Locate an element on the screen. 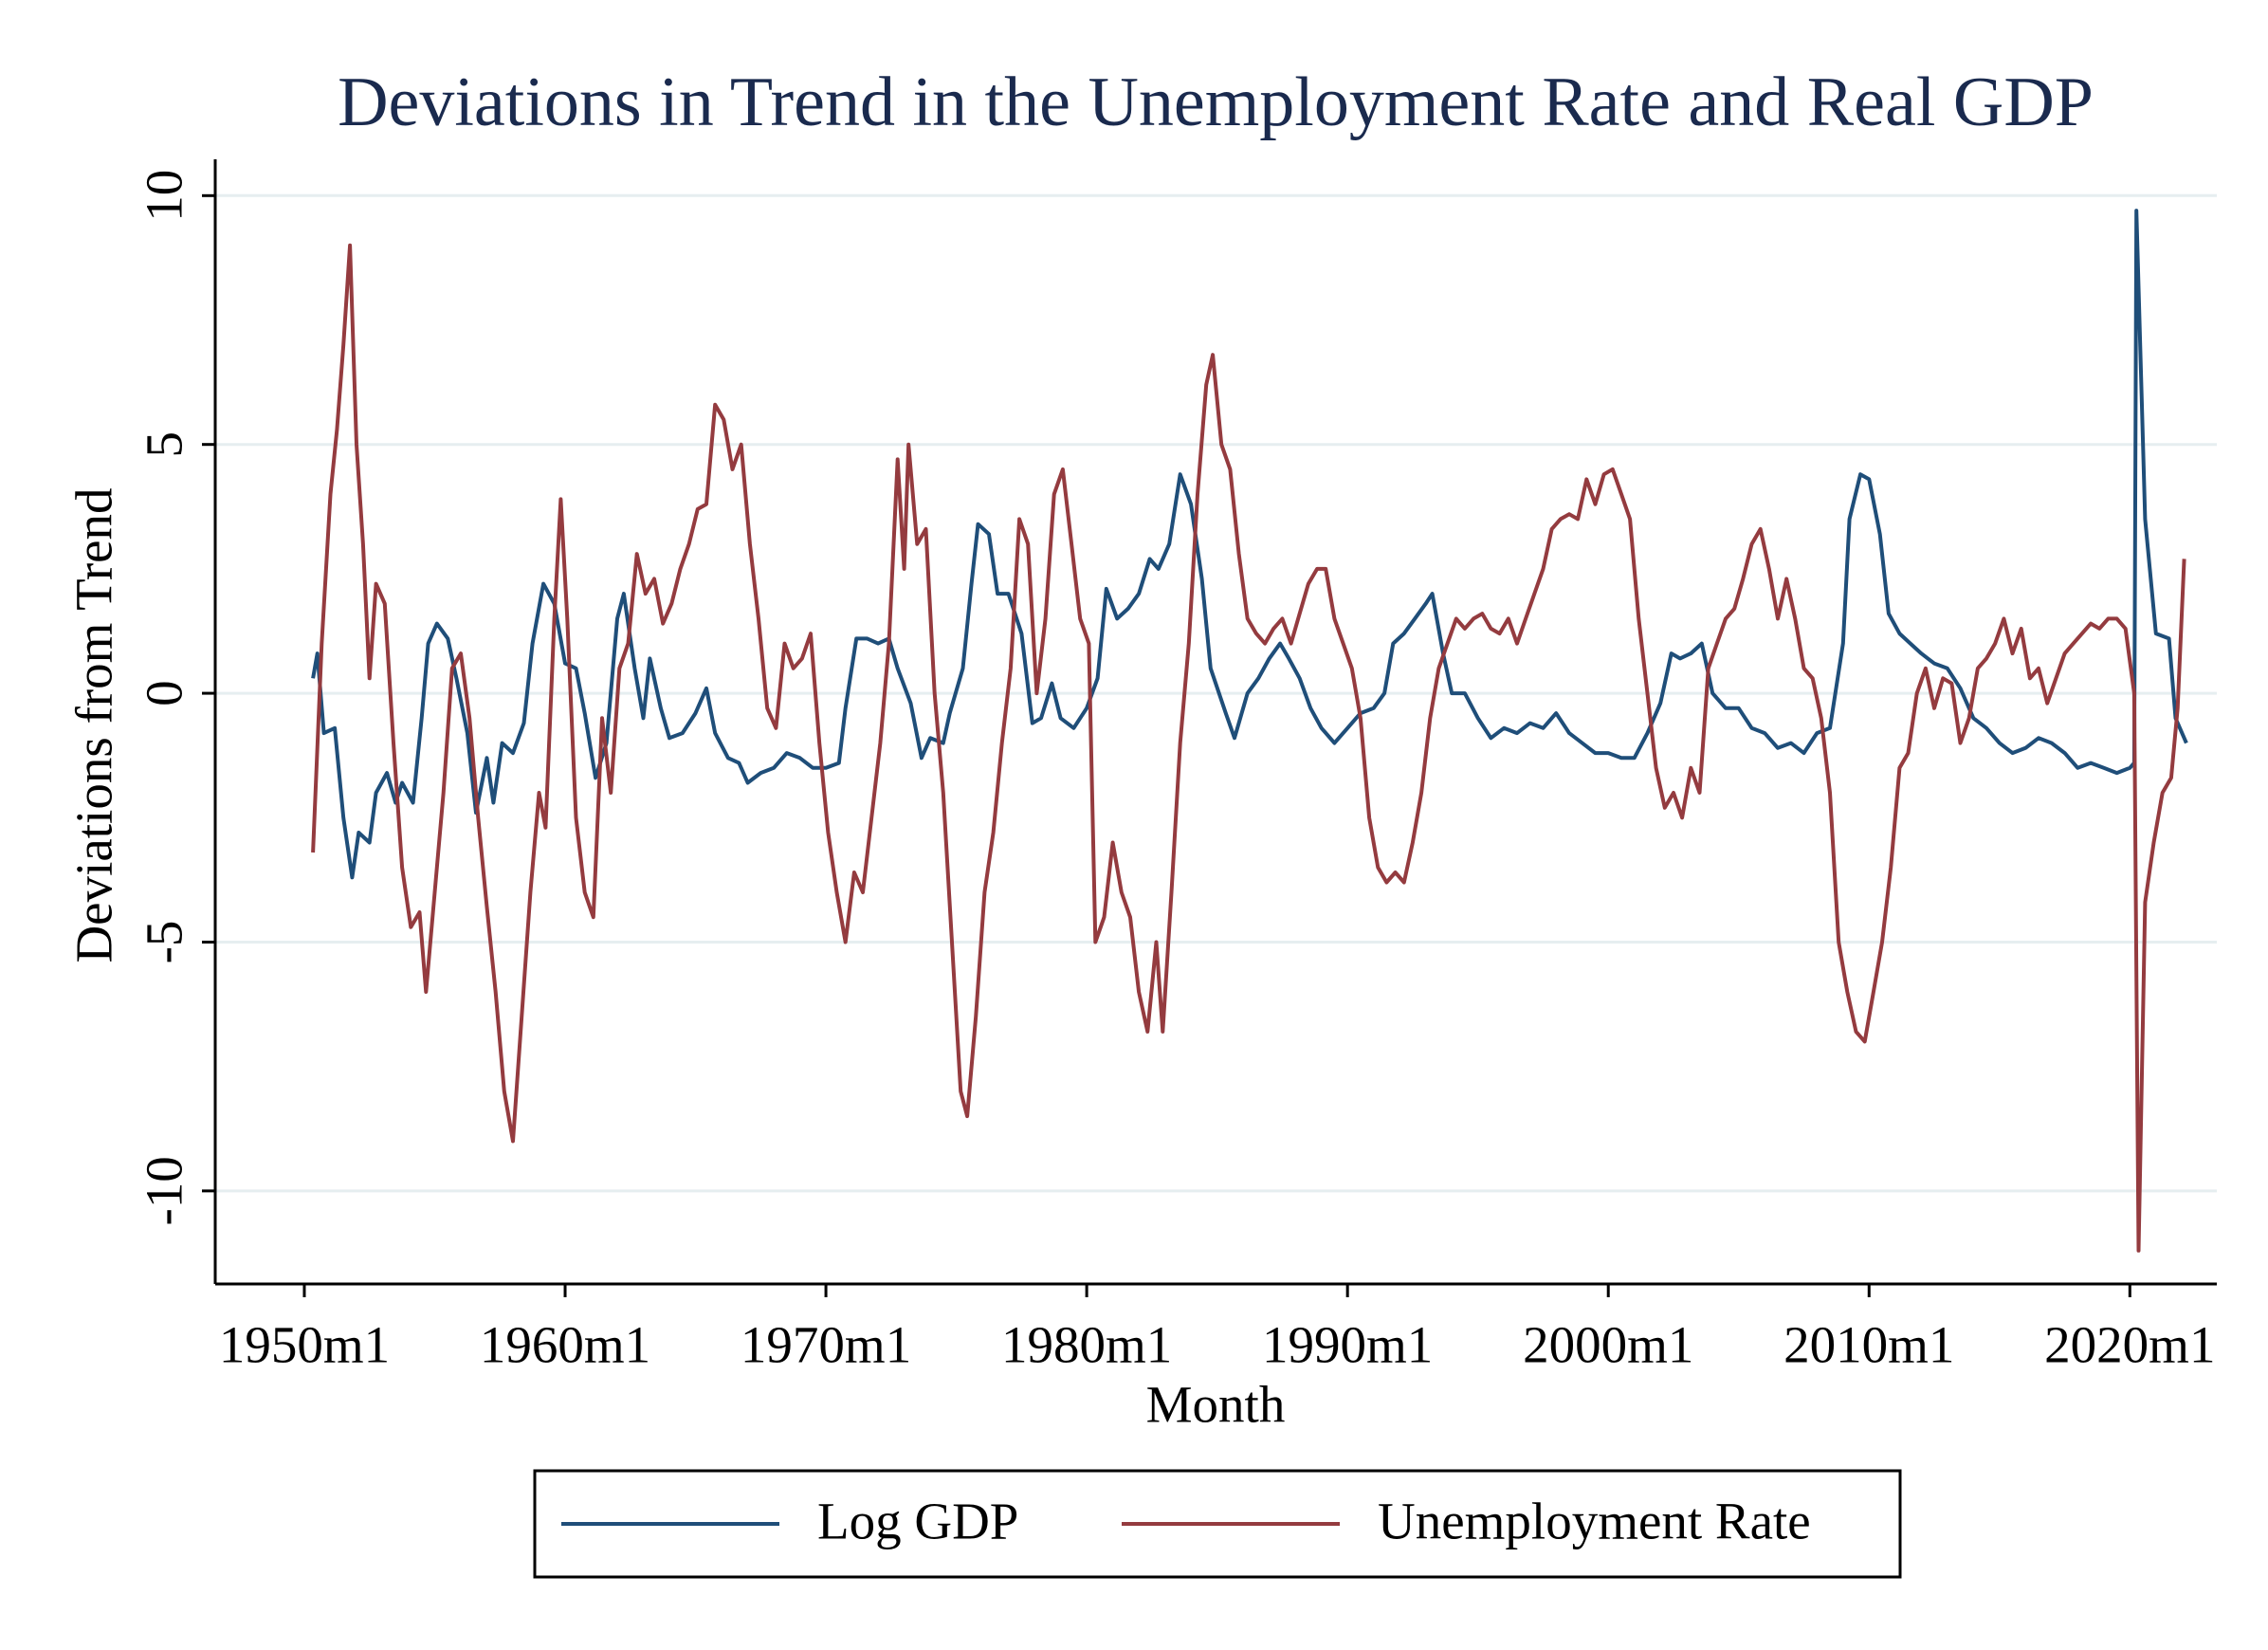  y-tick-label: 0 is located at coordinates (164, 693).